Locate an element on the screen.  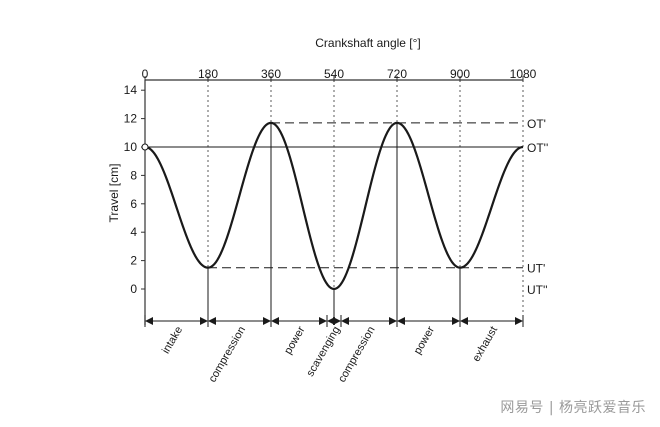
phase-label: intake is located at coordinates (172, 340).